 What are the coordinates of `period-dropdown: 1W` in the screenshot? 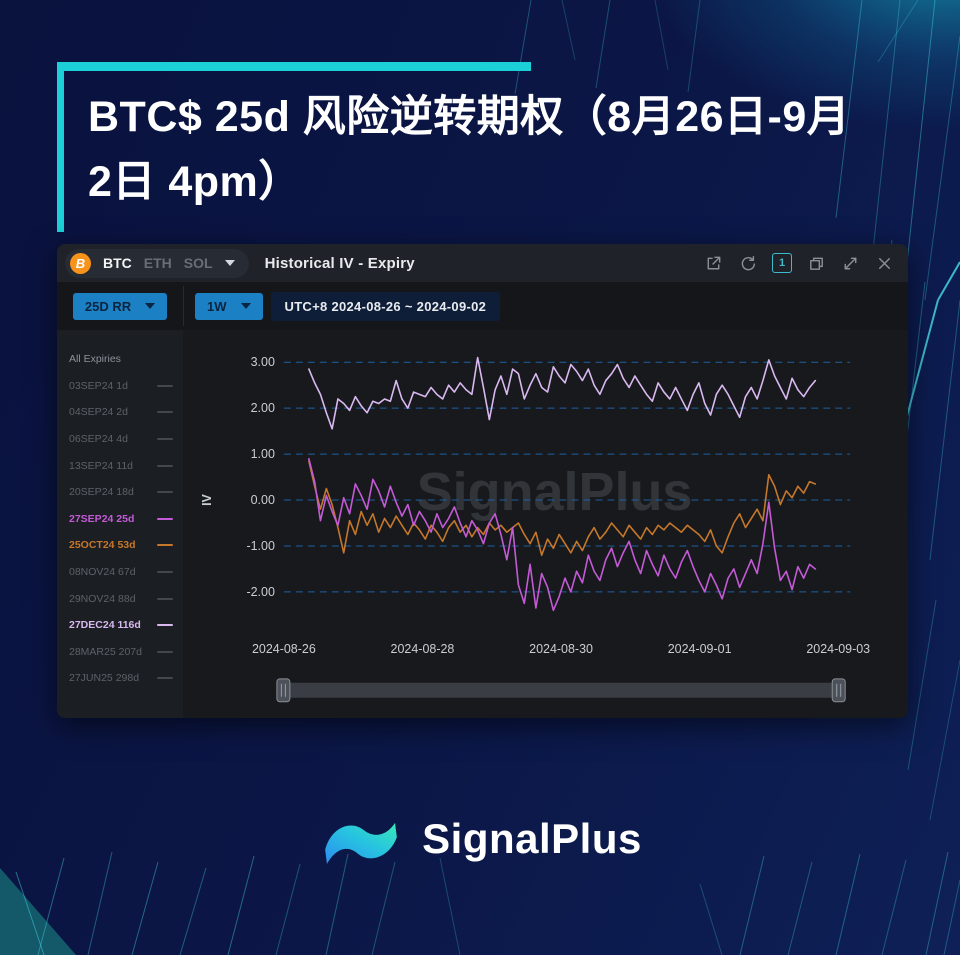 It's located at (229, 306).